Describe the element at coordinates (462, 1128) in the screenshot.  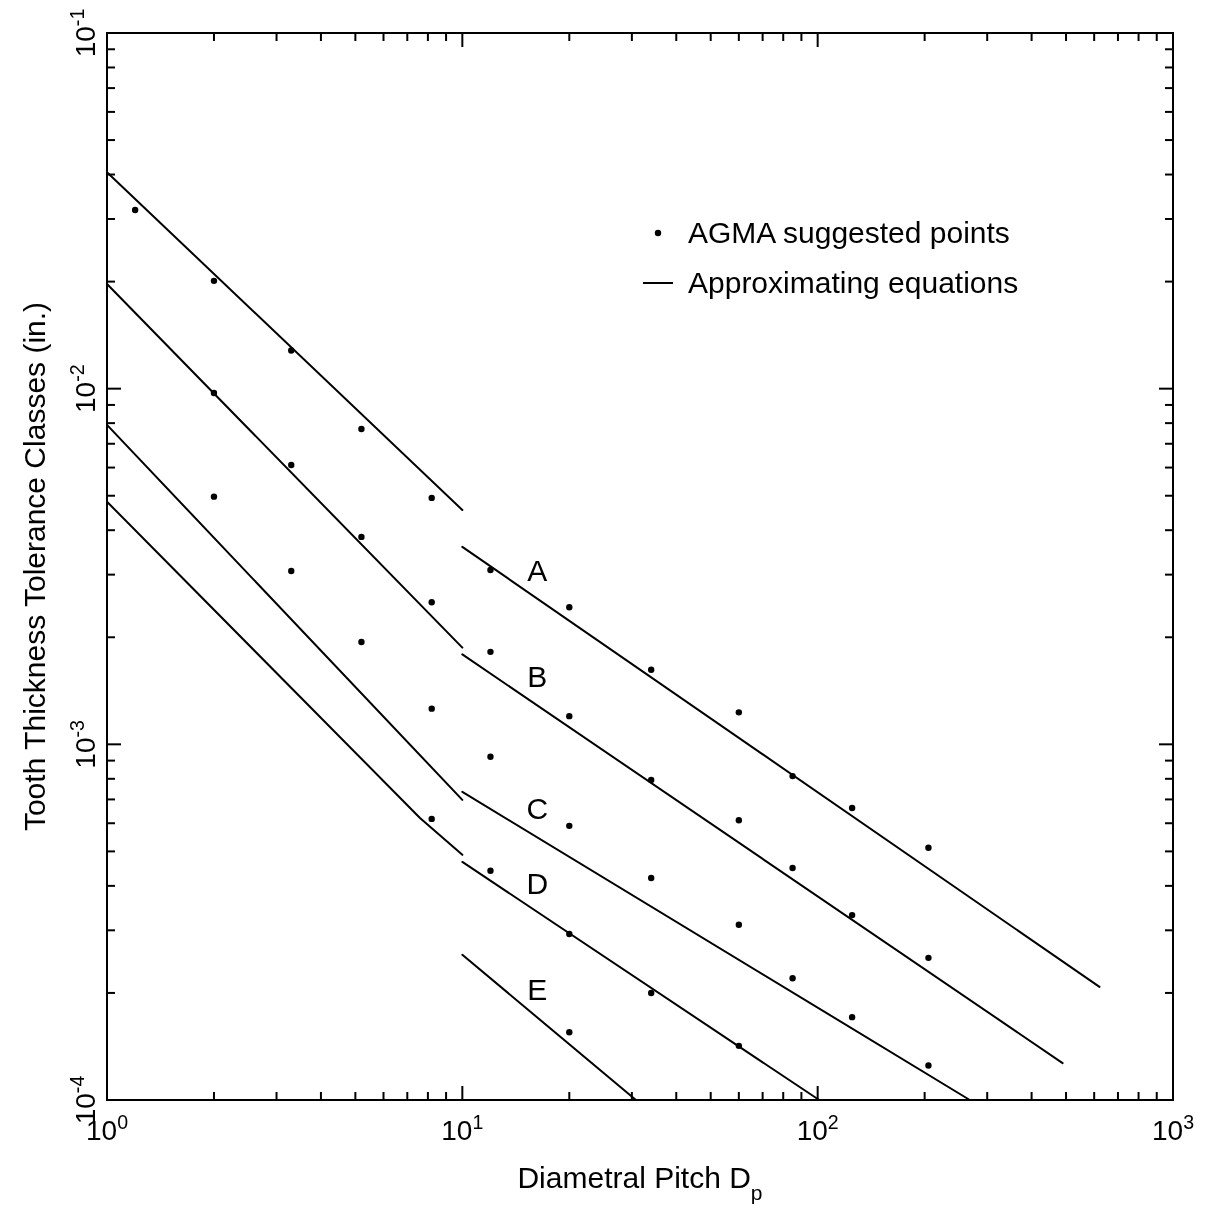
I see `x-tick-label: 10$^{1}$` at that location.